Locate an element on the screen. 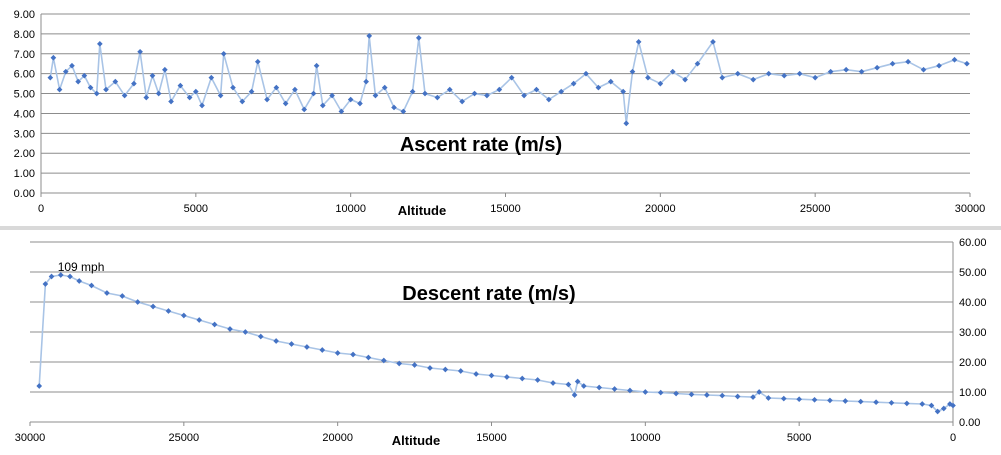 This screenshot has height=455, width=1001. descent-x-tick-label: 10000 is located at coordinates (645, 438).